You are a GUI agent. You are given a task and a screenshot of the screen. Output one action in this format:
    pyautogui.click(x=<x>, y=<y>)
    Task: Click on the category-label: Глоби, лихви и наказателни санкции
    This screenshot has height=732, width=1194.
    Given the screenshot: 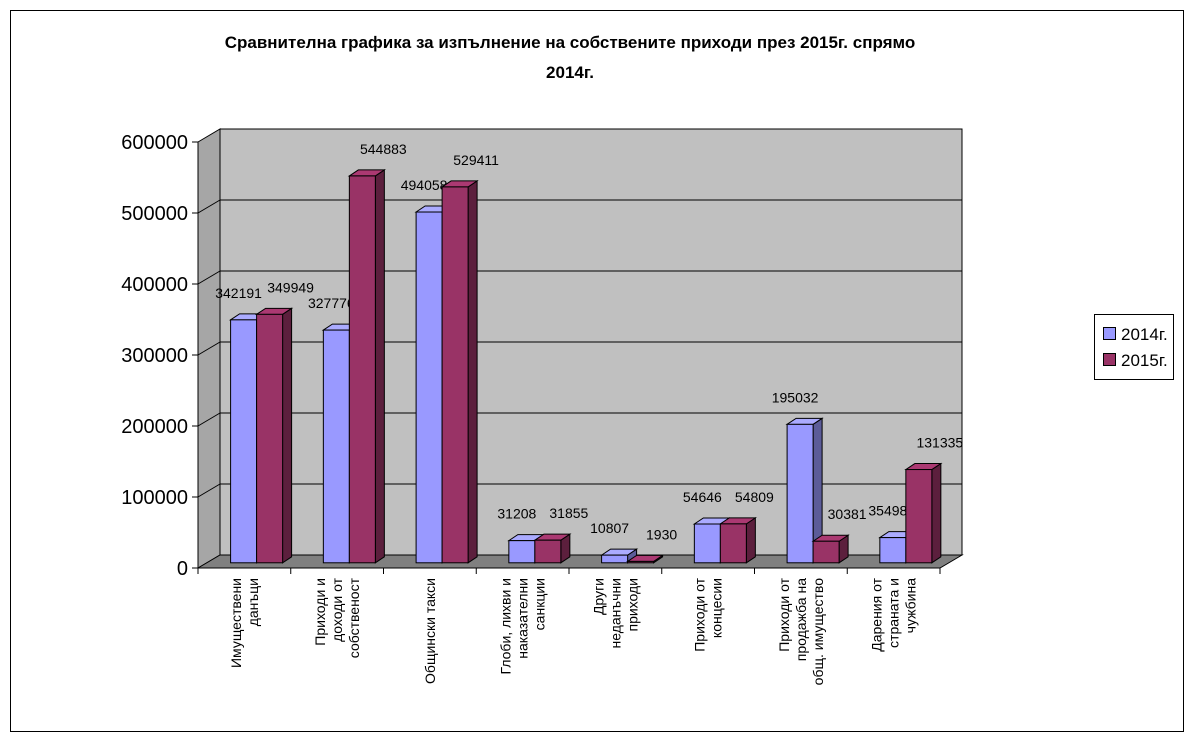 What is the action you would take?
    pyautogui.click(x=523, y=626)
    